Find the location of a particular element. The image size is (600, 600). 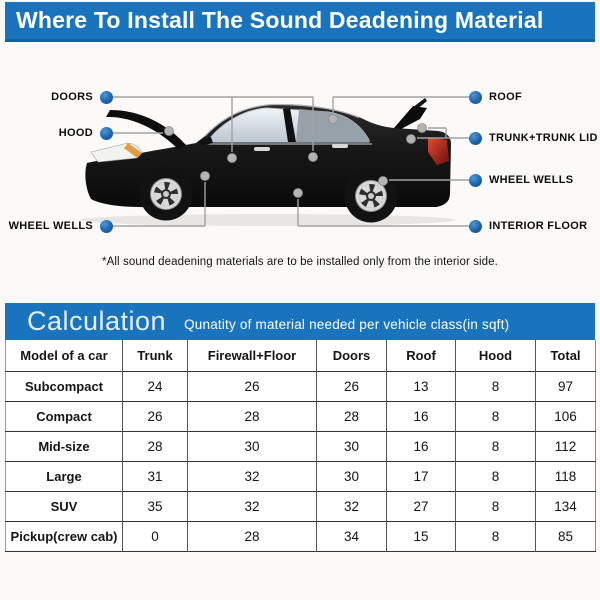

callout-doors: DOORS is located at coordinates (82, 97).